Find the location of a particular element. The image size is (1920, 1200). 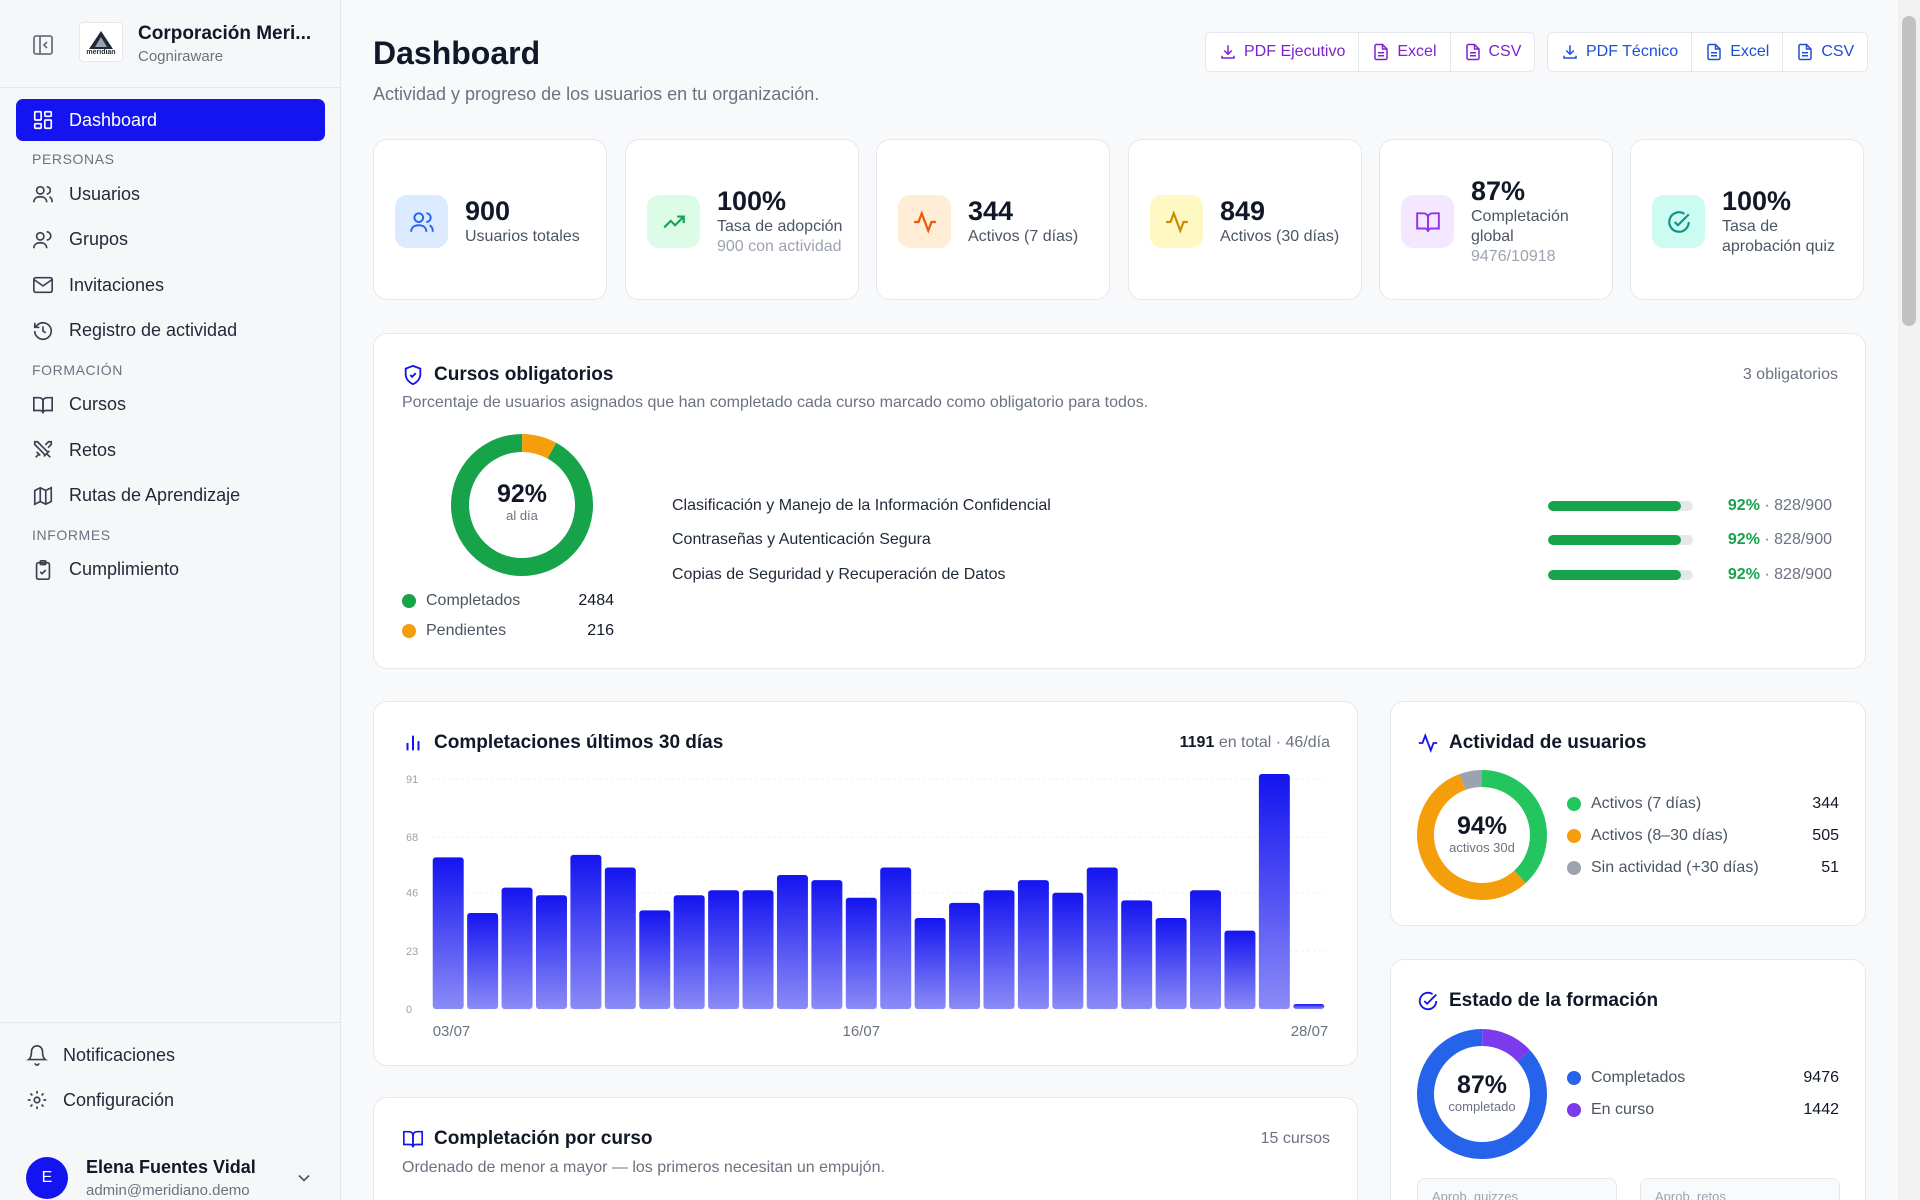

org-logo: meridian is located at coordinates (101, 42).